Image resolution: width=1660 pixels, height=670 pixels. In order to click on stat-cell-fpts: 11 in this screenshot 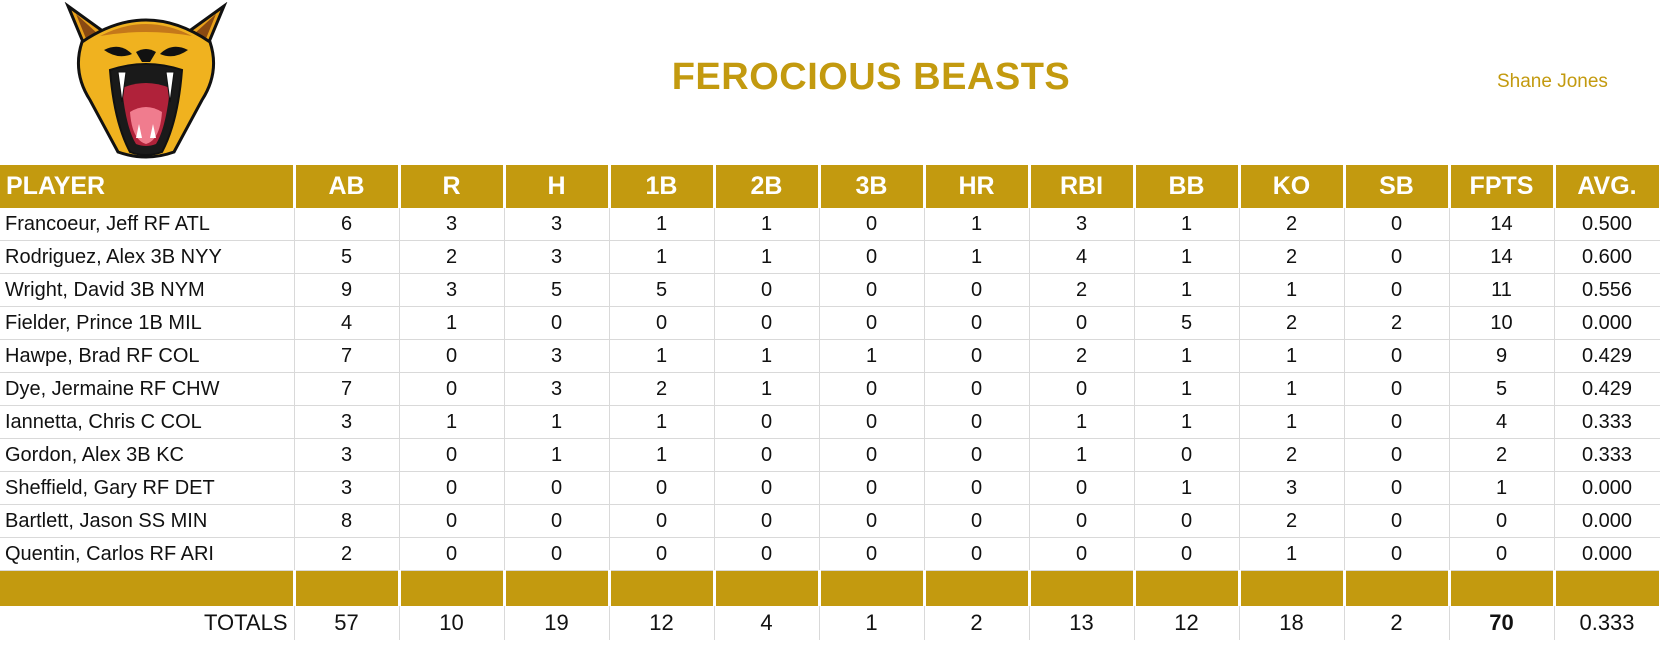, I will do `click(1502, 290)`.